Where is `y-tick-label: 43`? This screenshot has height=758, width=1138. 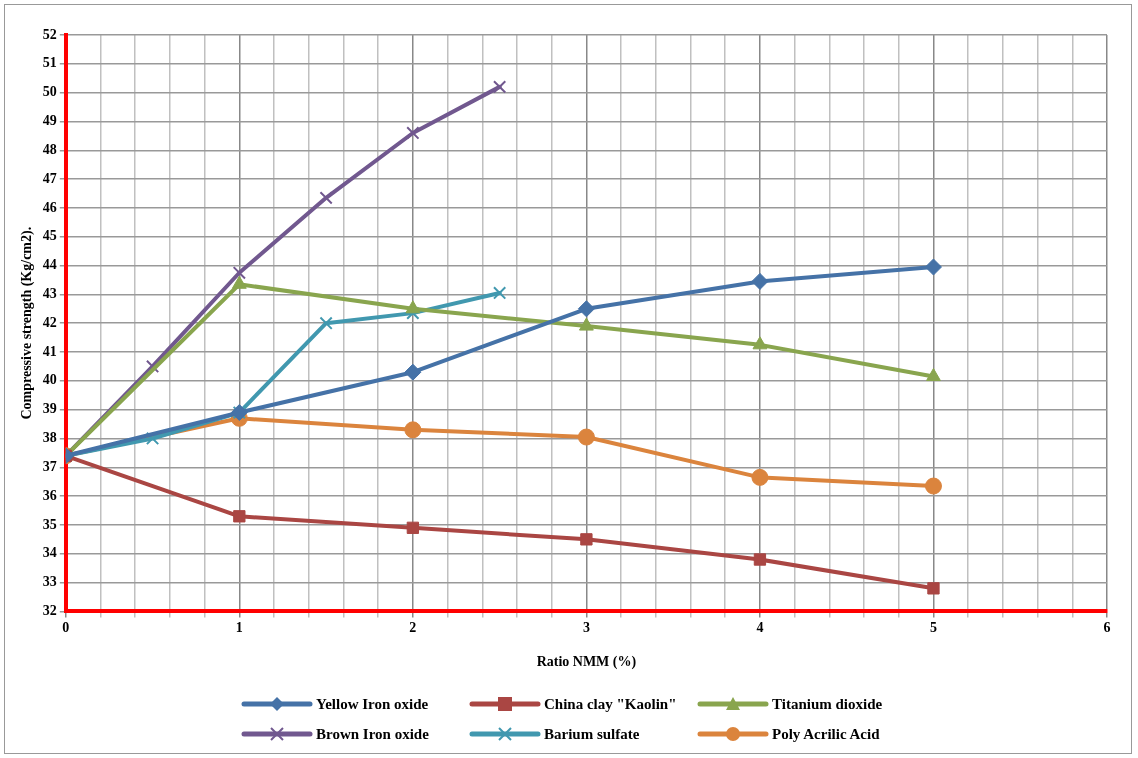
y-tick-label: 43 is located at coordinates (49, 293).